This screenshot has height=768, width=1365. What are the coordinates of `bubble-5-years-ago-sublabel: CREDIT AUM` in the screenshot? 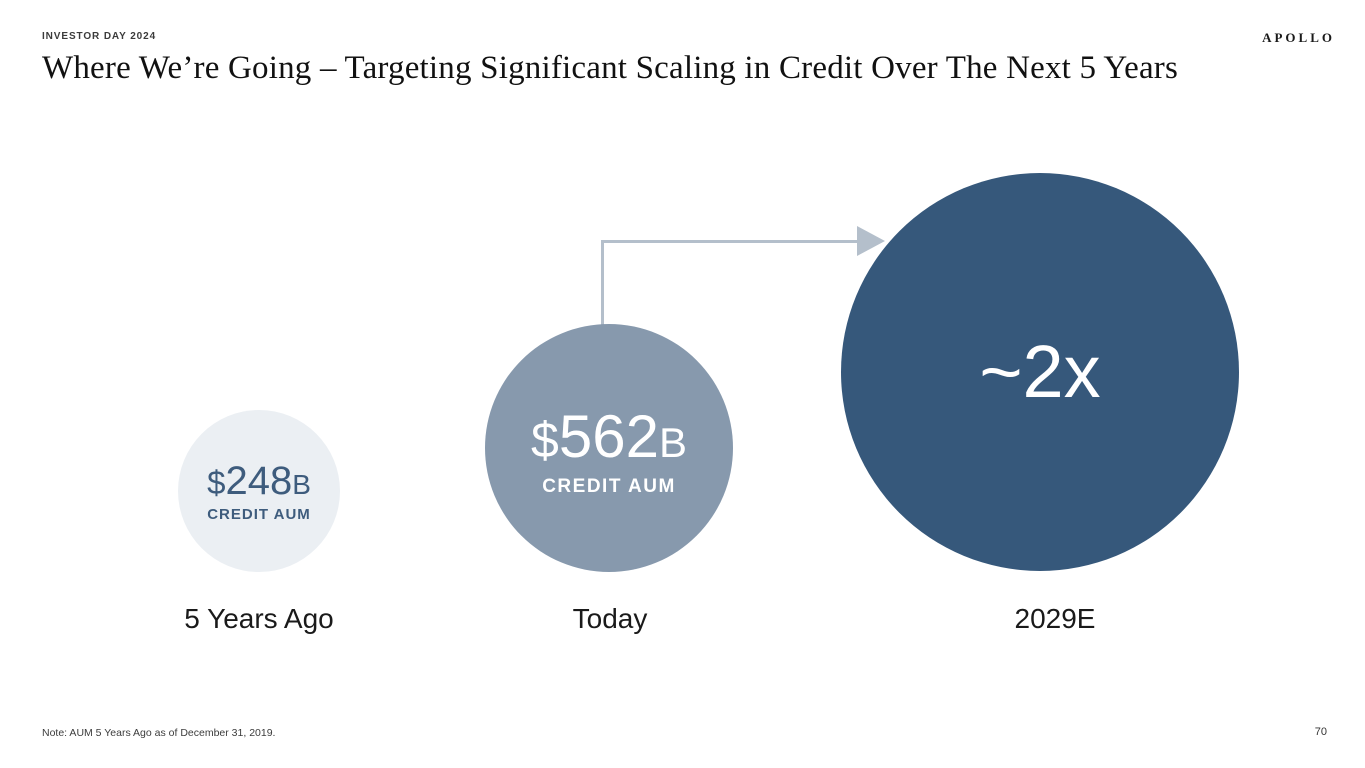 It's located at (259, 514).